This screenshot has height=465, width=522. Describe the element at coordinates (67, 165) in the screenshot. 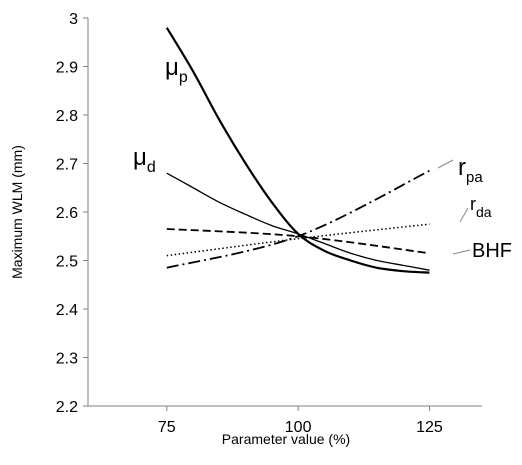

I see `y-tick-label: 2.7` at that location.